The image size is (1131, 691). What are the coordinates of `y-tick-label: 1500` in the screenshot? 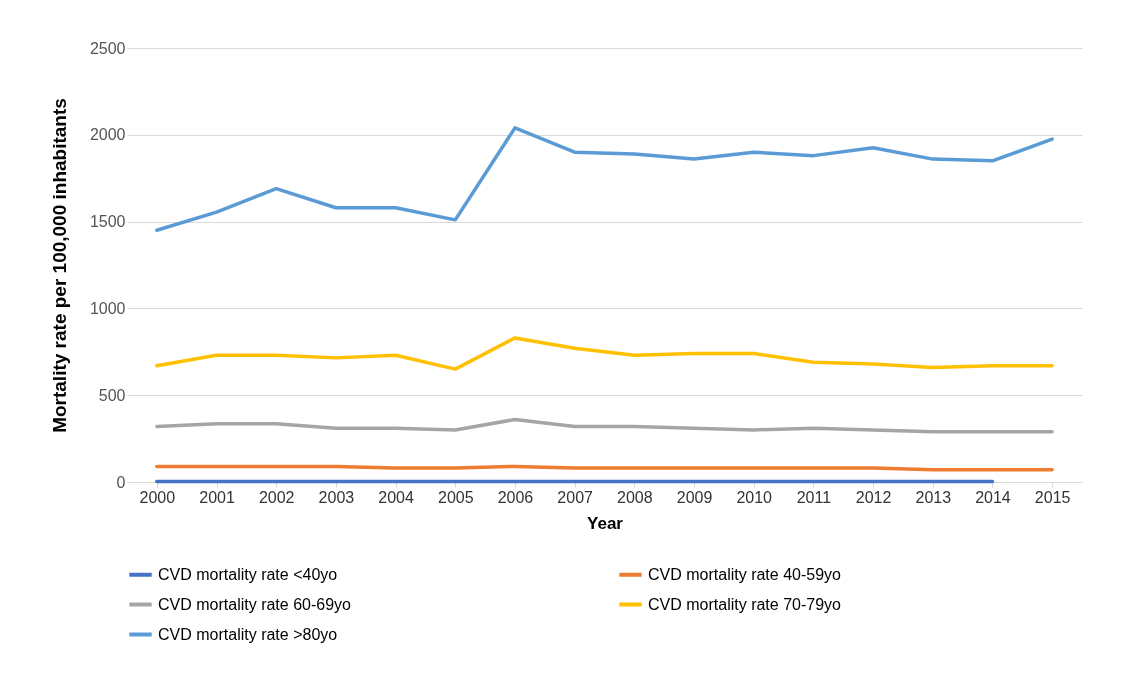 It's located at (107, 222).